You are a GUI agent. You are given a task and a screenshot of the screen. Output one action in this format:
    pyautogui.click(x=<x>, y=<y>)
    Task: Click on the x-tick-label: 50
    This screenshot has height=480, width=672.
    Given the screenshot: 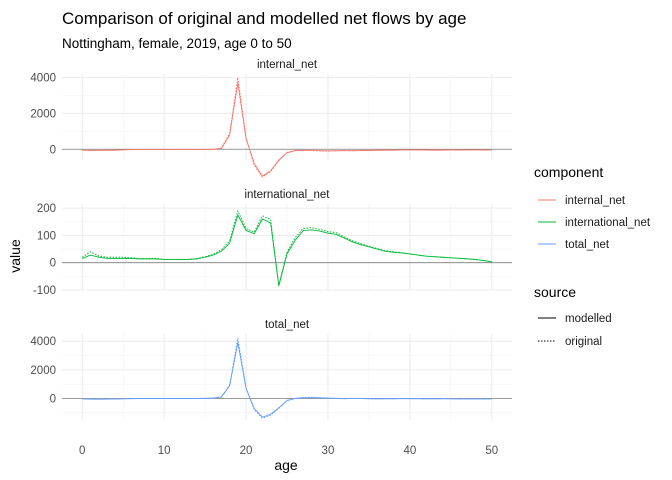 What is the action you would take?
    pyautogui.click(x=491, y=451)
    